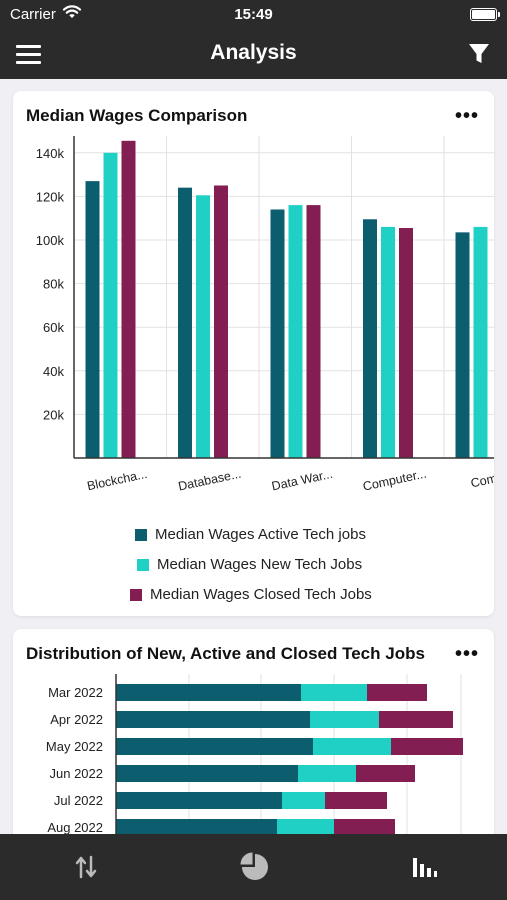 The height and width of the screenshot is (900, 507). I want to click on y-tick-label: 80k, so click(53, 284).